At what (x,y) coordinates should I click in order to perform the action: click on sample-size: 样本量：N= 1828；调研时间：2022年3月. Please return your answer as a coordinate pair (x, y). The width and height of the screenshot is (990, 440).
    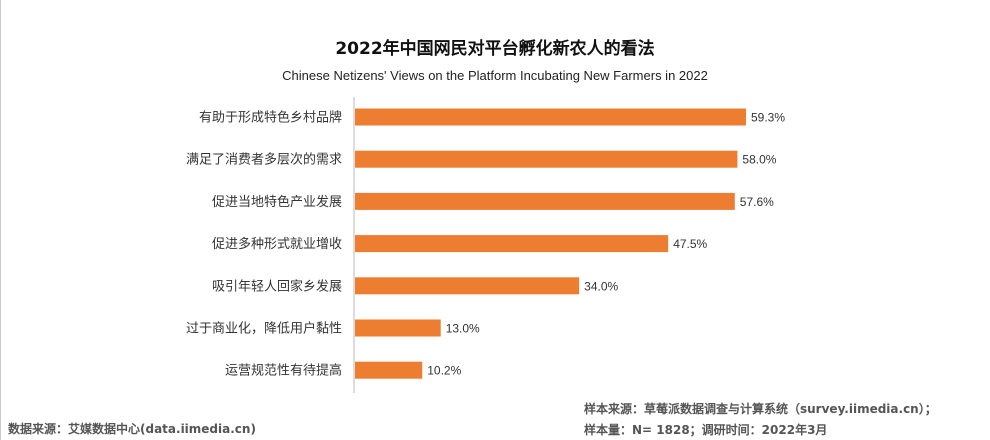
    Looking at the image, I should click on (706, 430).